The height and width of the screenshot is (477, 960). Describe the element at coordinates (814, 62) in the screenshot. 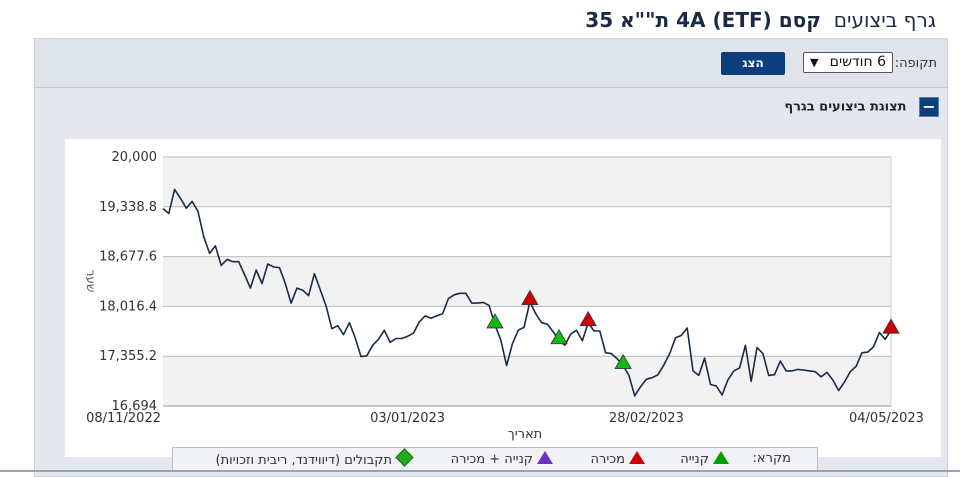

I see `chevron-down-icon: ▼` at that location.